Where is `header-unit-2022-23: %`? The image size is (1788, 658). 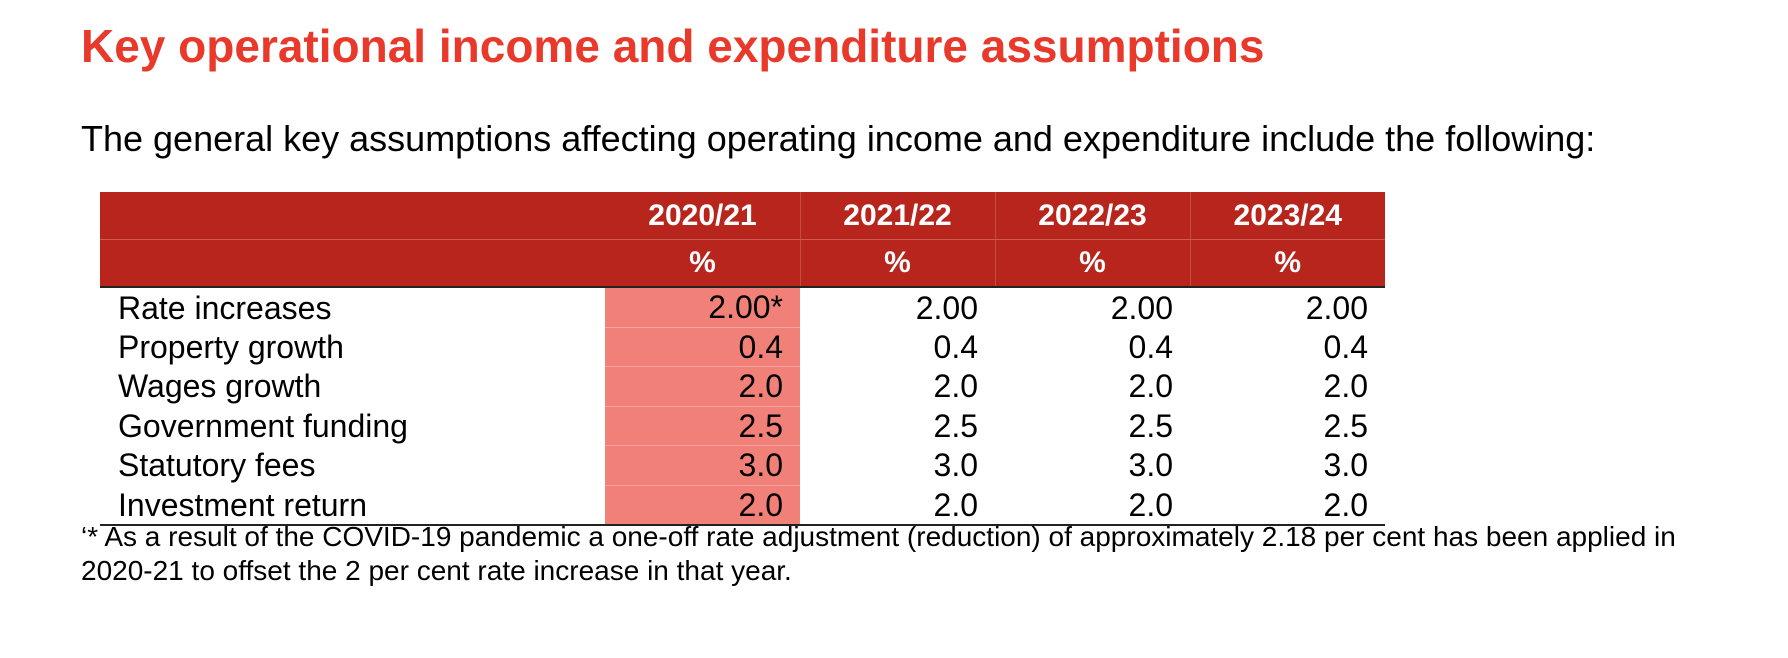
header-unit-2022-23: % is located at coordinates (1093, 263).